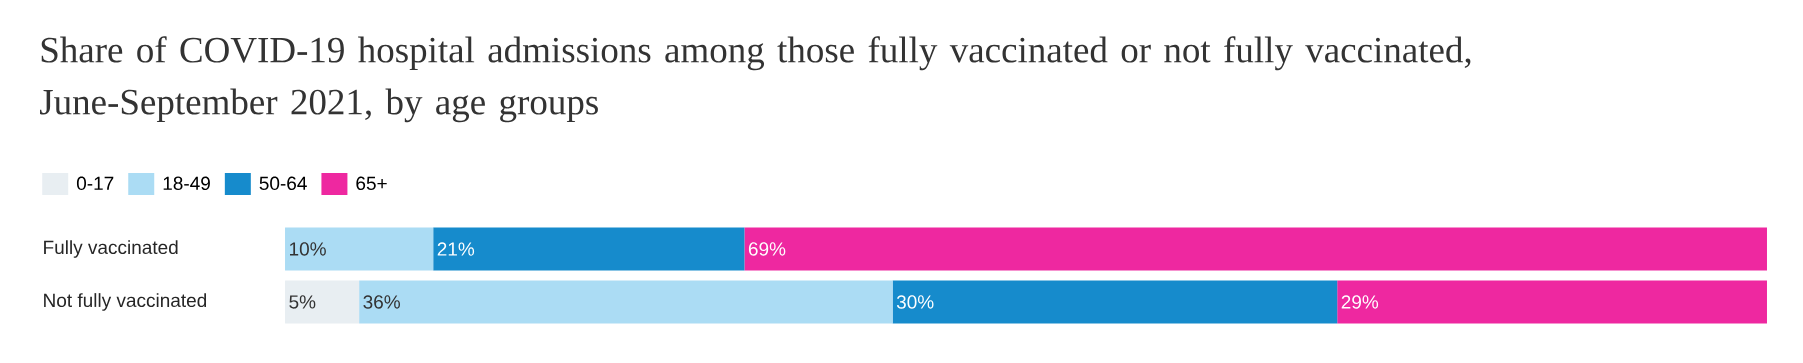 The width and height of the screenshot is (1803, 363). Describe the element at coordinates (95, 183) in the screenshot. I see `legend-label: 0-17` at that location.